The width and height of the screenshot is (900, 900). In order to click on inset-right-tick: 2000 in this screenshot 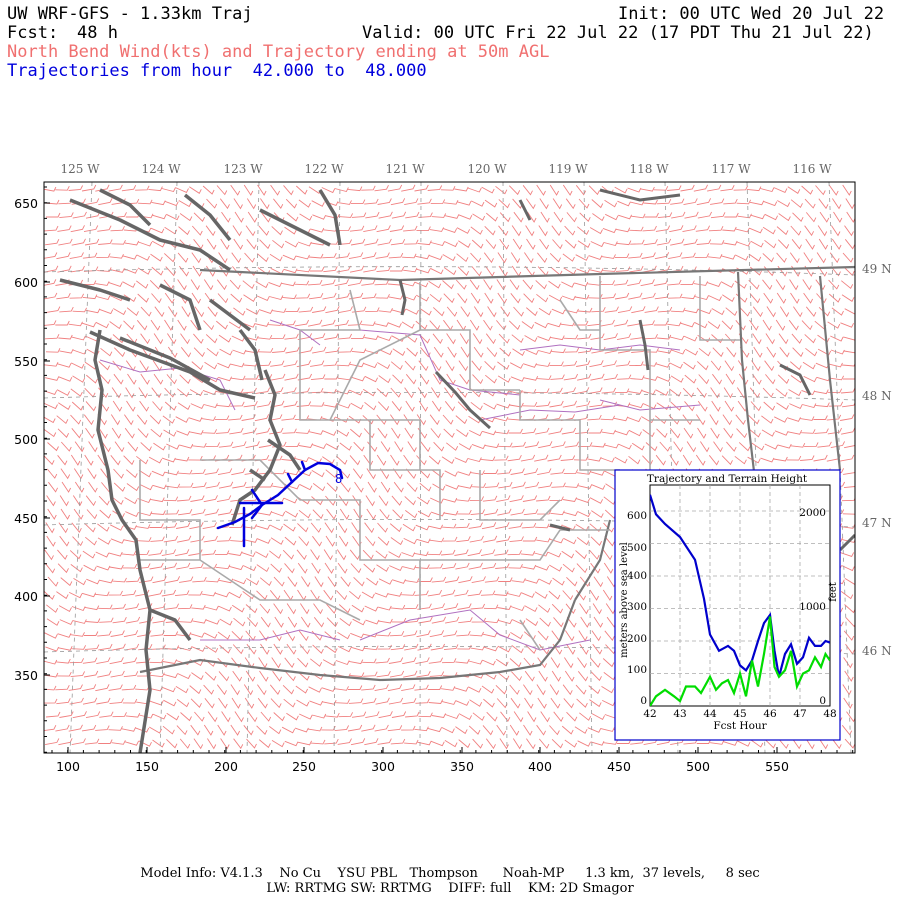, I will do `click(812, 513)`.